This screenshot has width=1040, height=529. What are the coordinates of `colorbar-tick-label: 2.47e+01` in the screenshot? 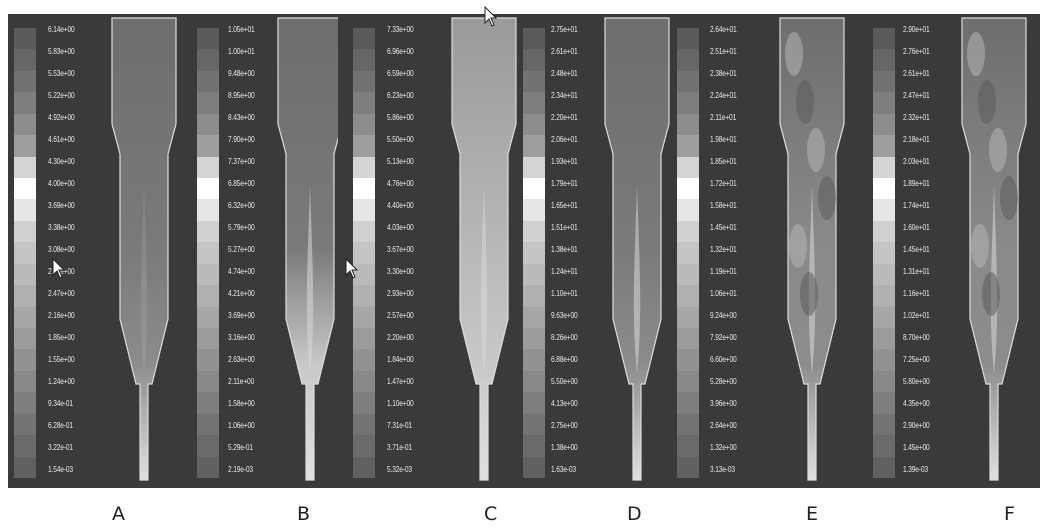 It's located at (916, 95).